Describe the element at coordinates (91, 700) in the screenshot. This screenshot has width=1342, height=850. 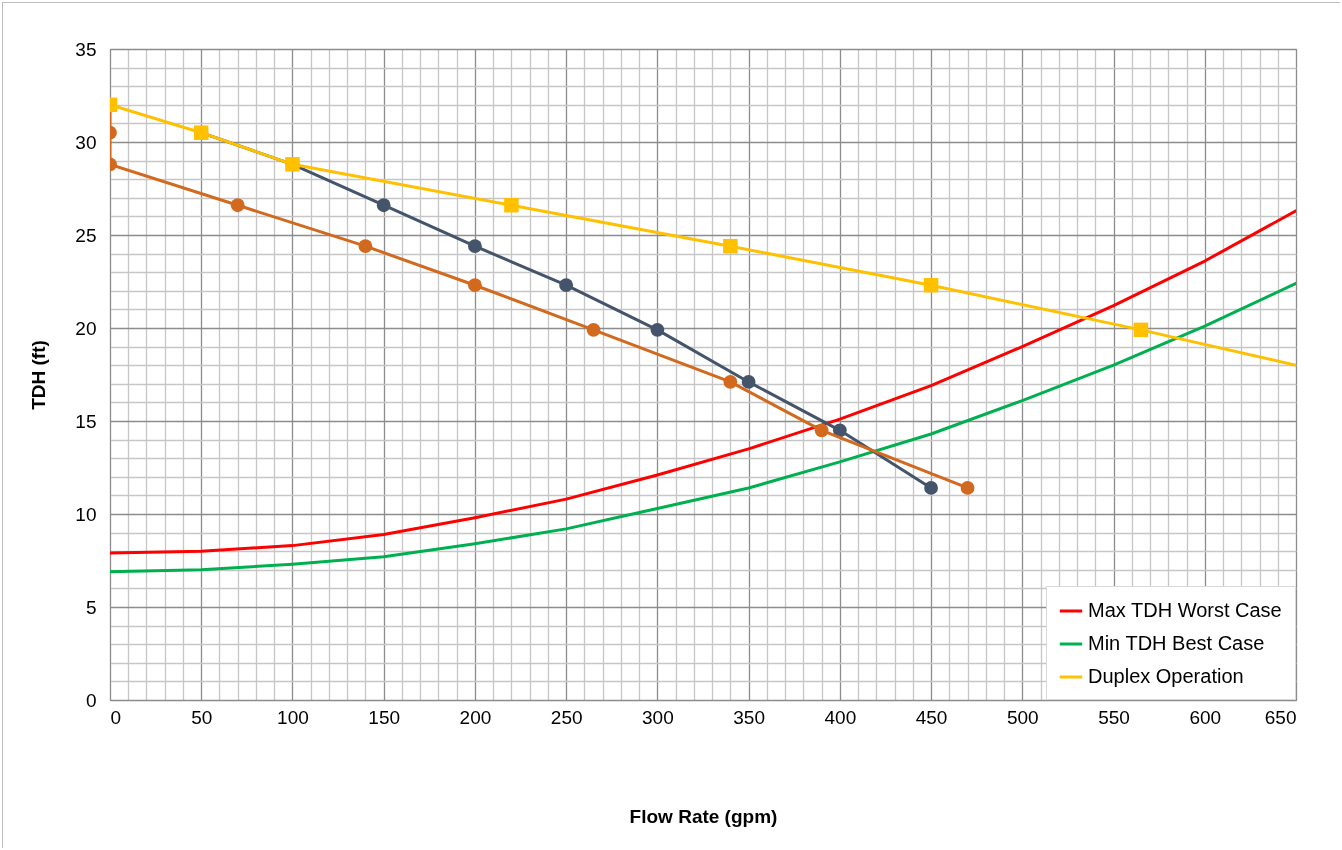
I see `y-tick-label: 0` at that location.